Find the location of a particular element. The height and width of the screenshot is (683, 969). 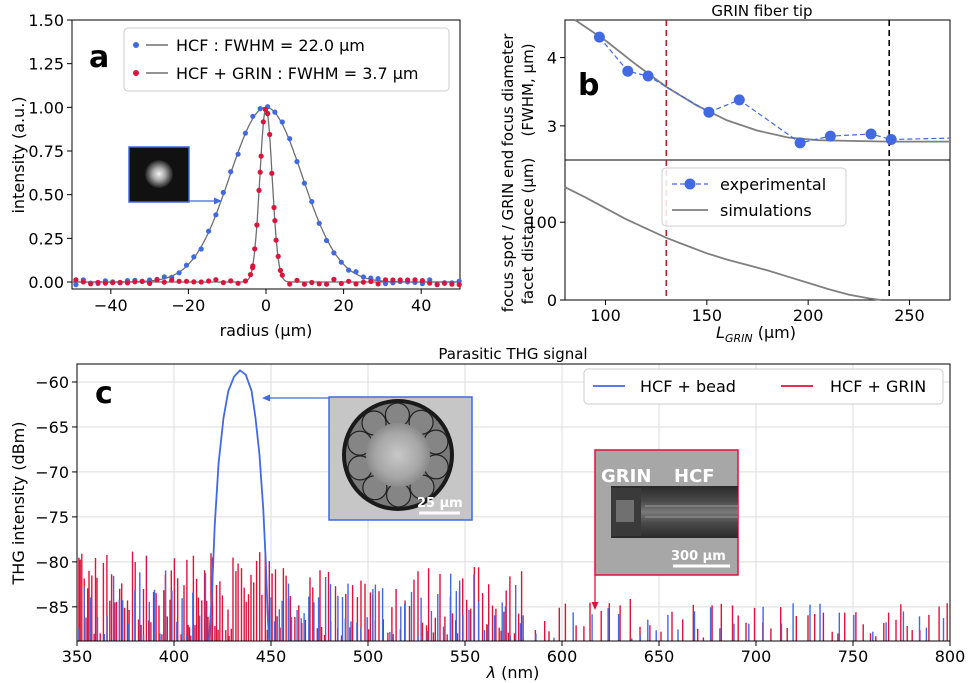

y-tick-label: 0.25 is located at coordinates (46, 238).